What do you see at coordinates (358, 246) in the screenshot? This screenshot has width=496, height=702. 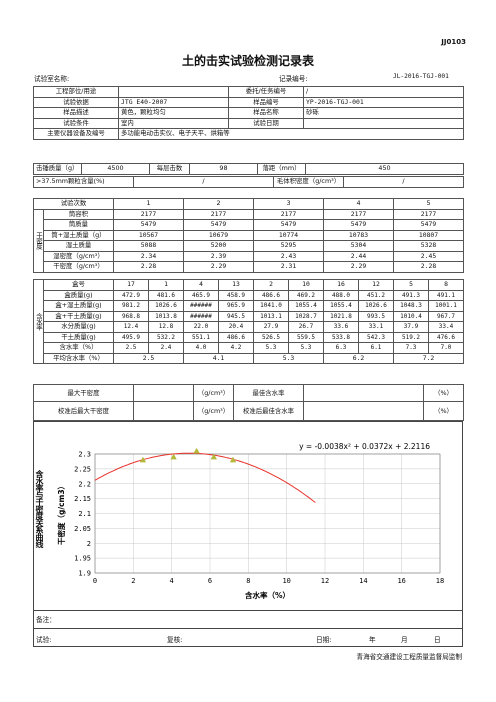 I see `density-cell: 5304` at bounding box center [358, 246].